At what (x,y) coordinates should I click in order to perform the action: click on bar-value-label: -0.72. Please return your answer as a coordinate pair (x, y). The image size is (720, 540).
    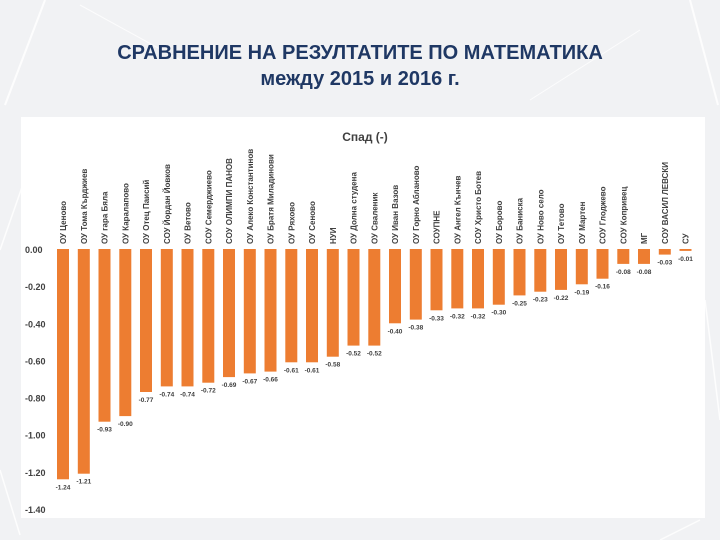
    Looking at the image, I should click on (208, 391).